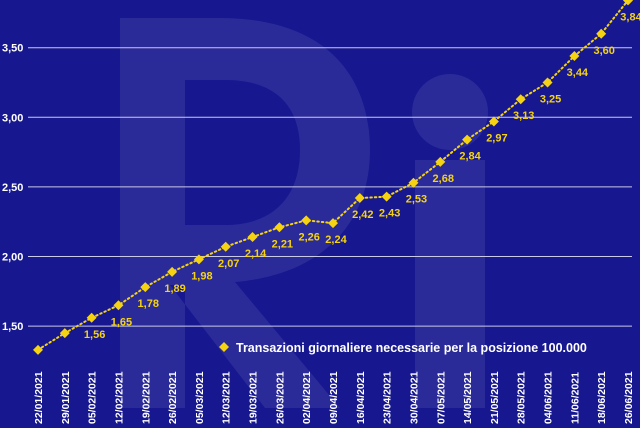 The height and width of the screenshot is (428, 640). I want to click on y-tick-label: 2,50, so click(12, 188).